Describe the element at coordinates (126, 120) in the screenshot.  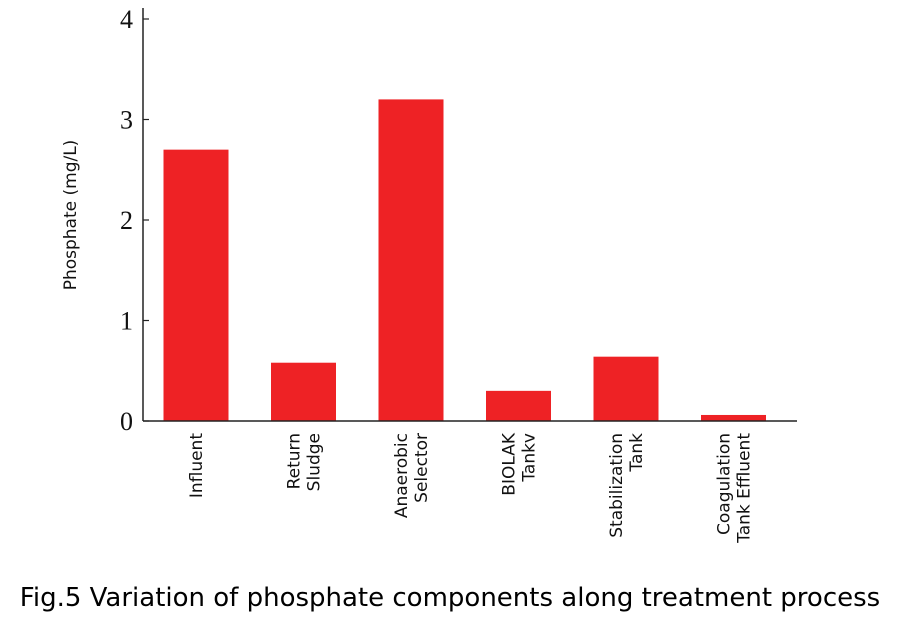
I see `y-tick-label: 3` at that location.